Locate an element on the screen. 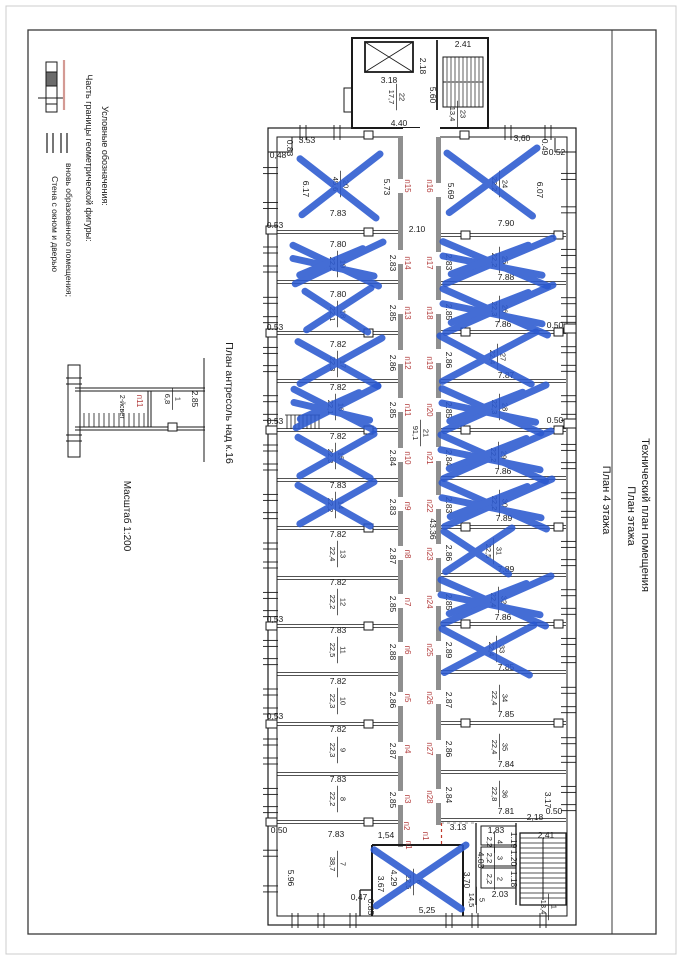 The height and width of the screenshot is (960, 682). equals-icon is located at coordinates (57, 143).